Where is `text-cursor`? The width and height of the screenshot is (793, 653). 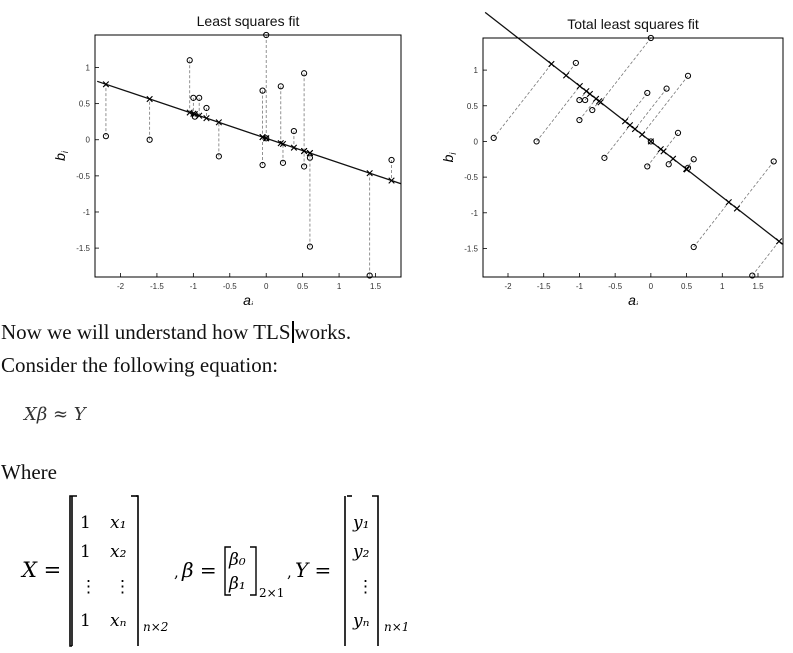
text-cursor is located at coordinates (292, 332).